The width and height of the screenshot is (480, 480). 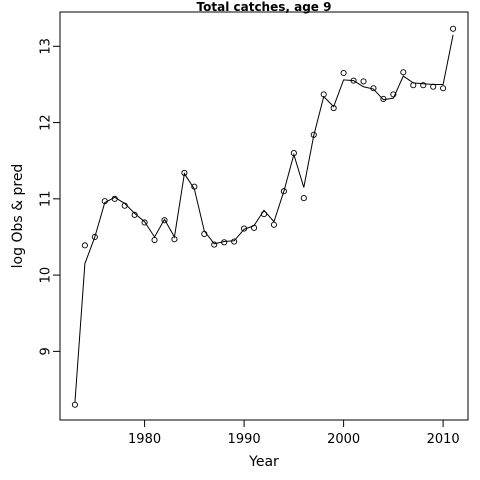 I want to click on y-tick-label: 12, so click(x=46, y=122).